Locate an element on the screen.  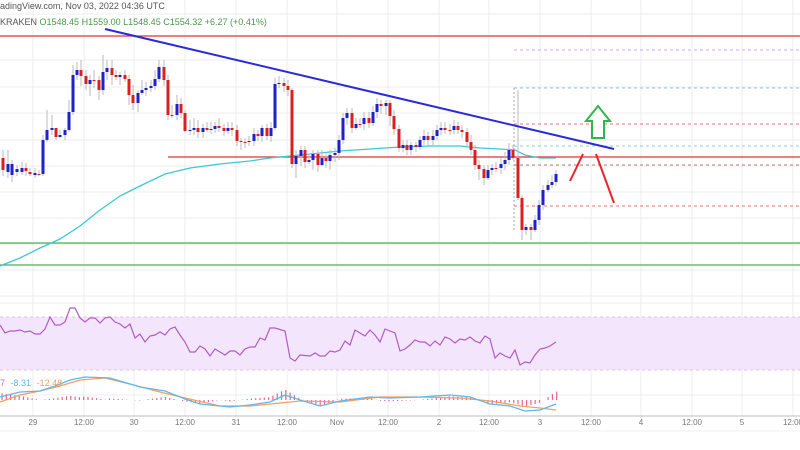
high-value: H1559.00 is located at coordinates (101, 22).